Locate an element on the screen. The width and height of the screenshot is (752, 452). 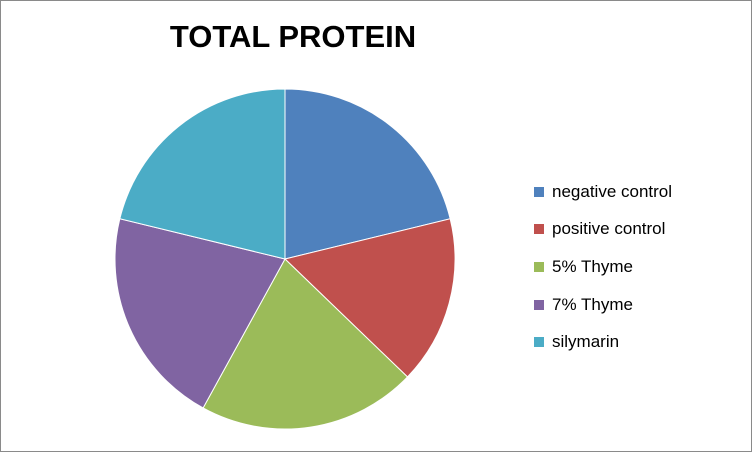
pie-slice-silymarin is located at coordinates (202, 174).